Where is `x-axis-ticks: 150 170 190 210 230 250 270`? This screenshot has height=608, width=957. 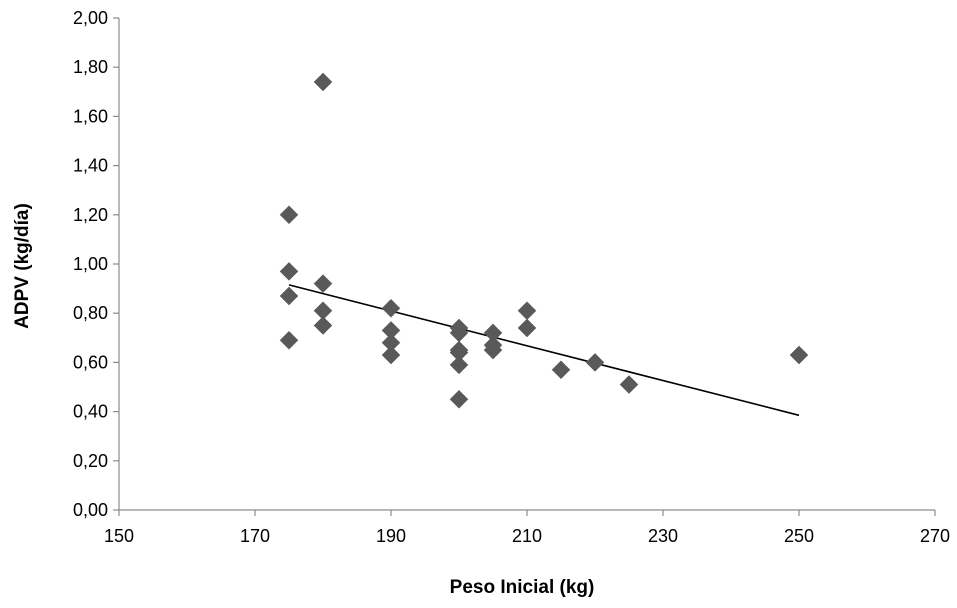
x-axis-ticks: 150 170 190 210 230 250 270 is located at coordinates (527, 528).